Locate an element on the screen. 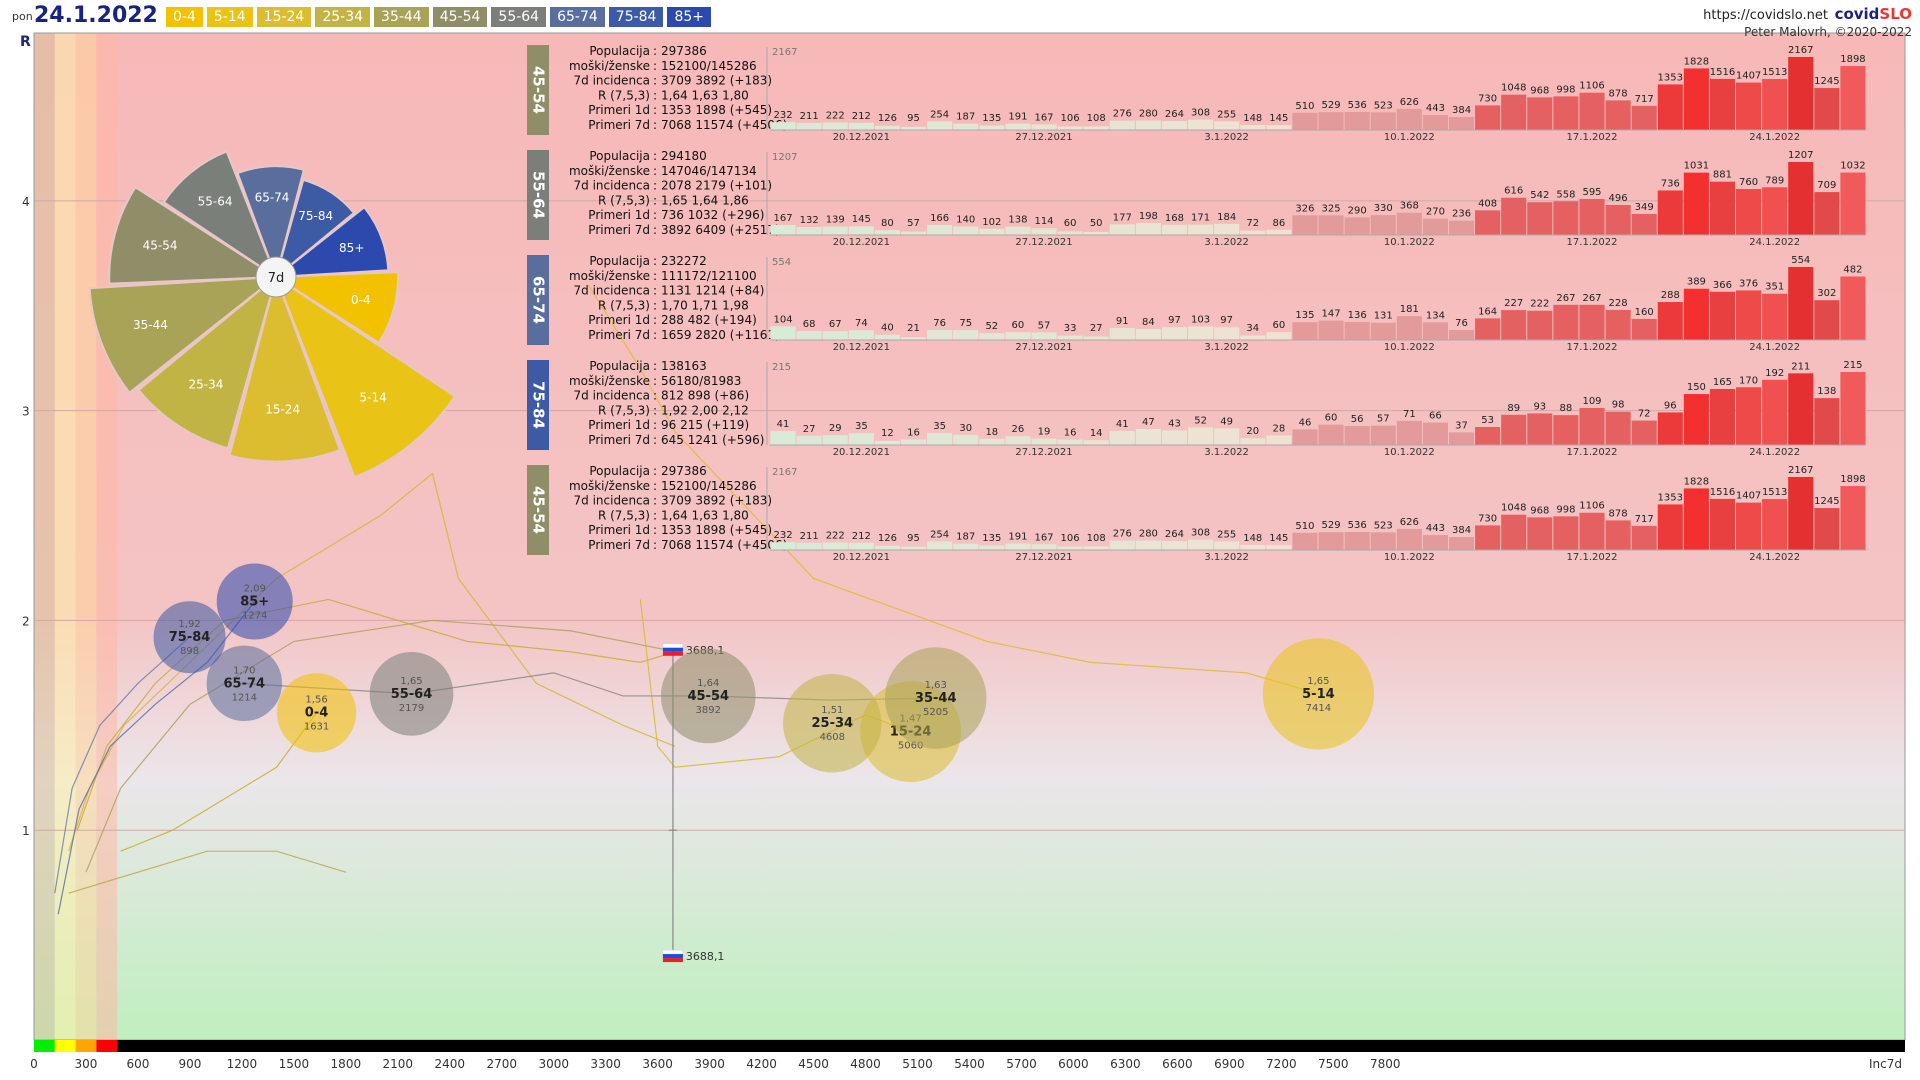 The width and height of the screenshot is (1920, 1080). bar-value-label: 40 is located at coordinates (887, 328).